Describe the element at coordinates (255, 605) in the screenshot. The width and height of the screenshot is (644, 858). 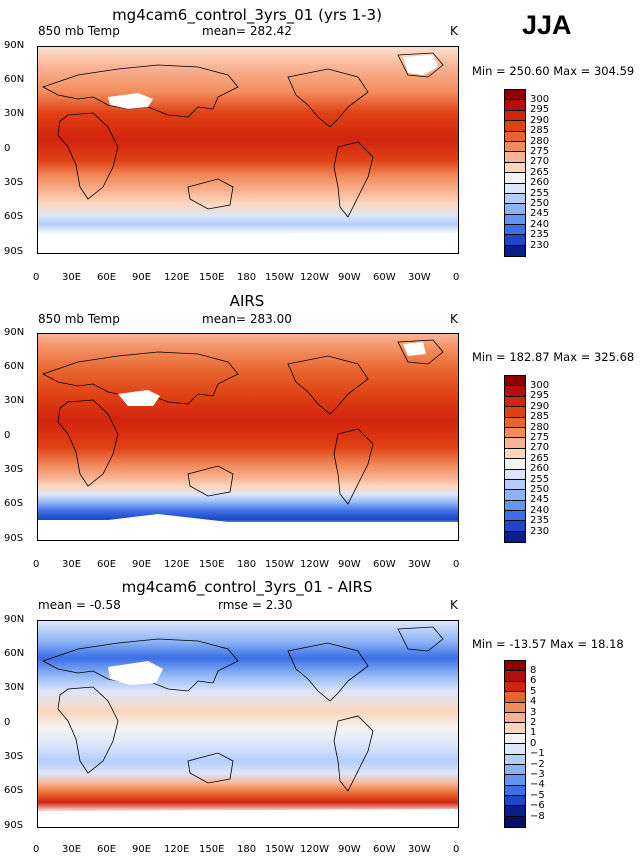
I see `panel3-rmse-label: rmse = 2.30` at that location.